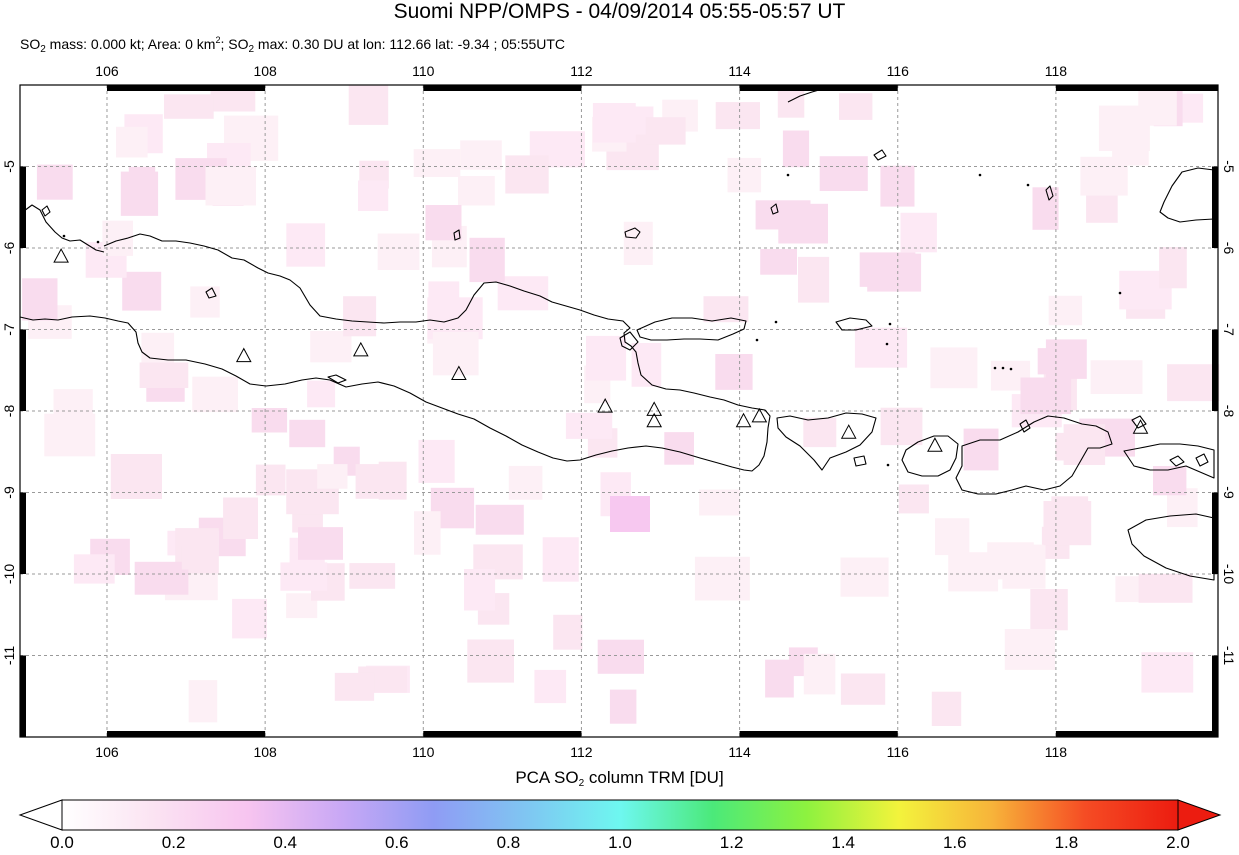 Image resolution: width=1239 pixels, height=855 pixels. I want to click on lon-tick-label-bottom: 112, so click(581, 752).